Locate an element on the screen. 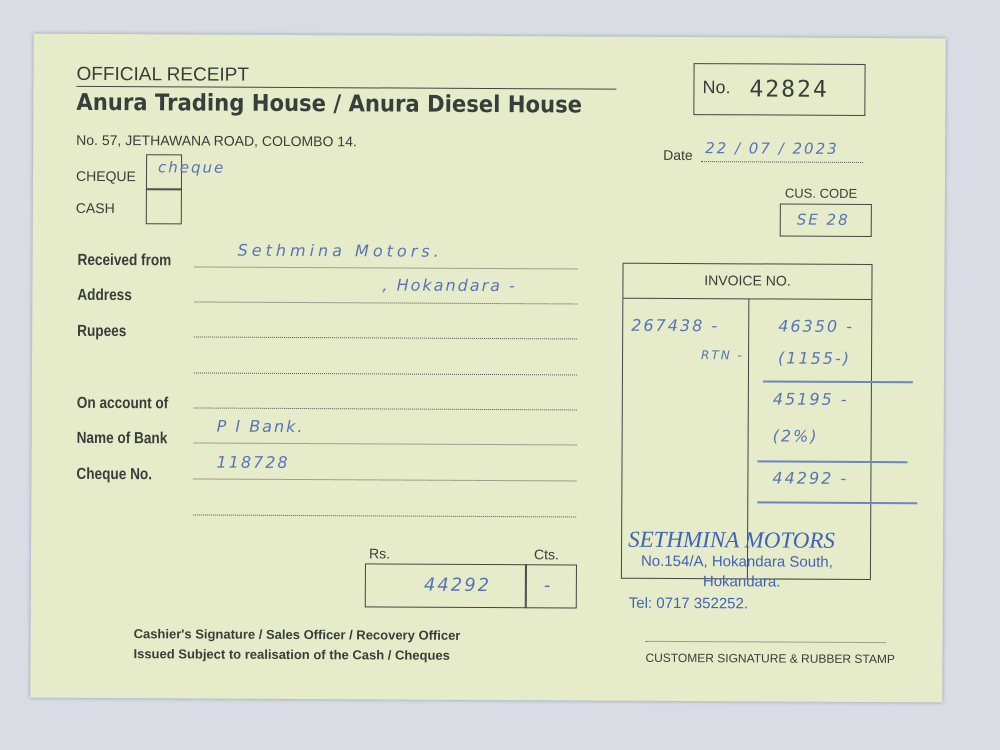 The image size is (1000, 750). address-line is located at coordinates (386, 303).